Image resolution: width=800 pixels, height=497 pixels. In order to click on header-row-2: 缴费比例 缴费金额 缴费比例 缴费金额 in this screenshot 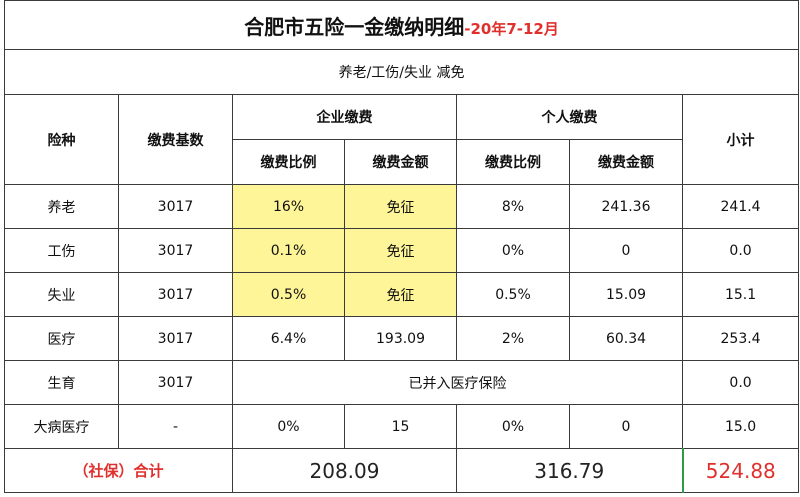, I will do `click(402, 162)`.